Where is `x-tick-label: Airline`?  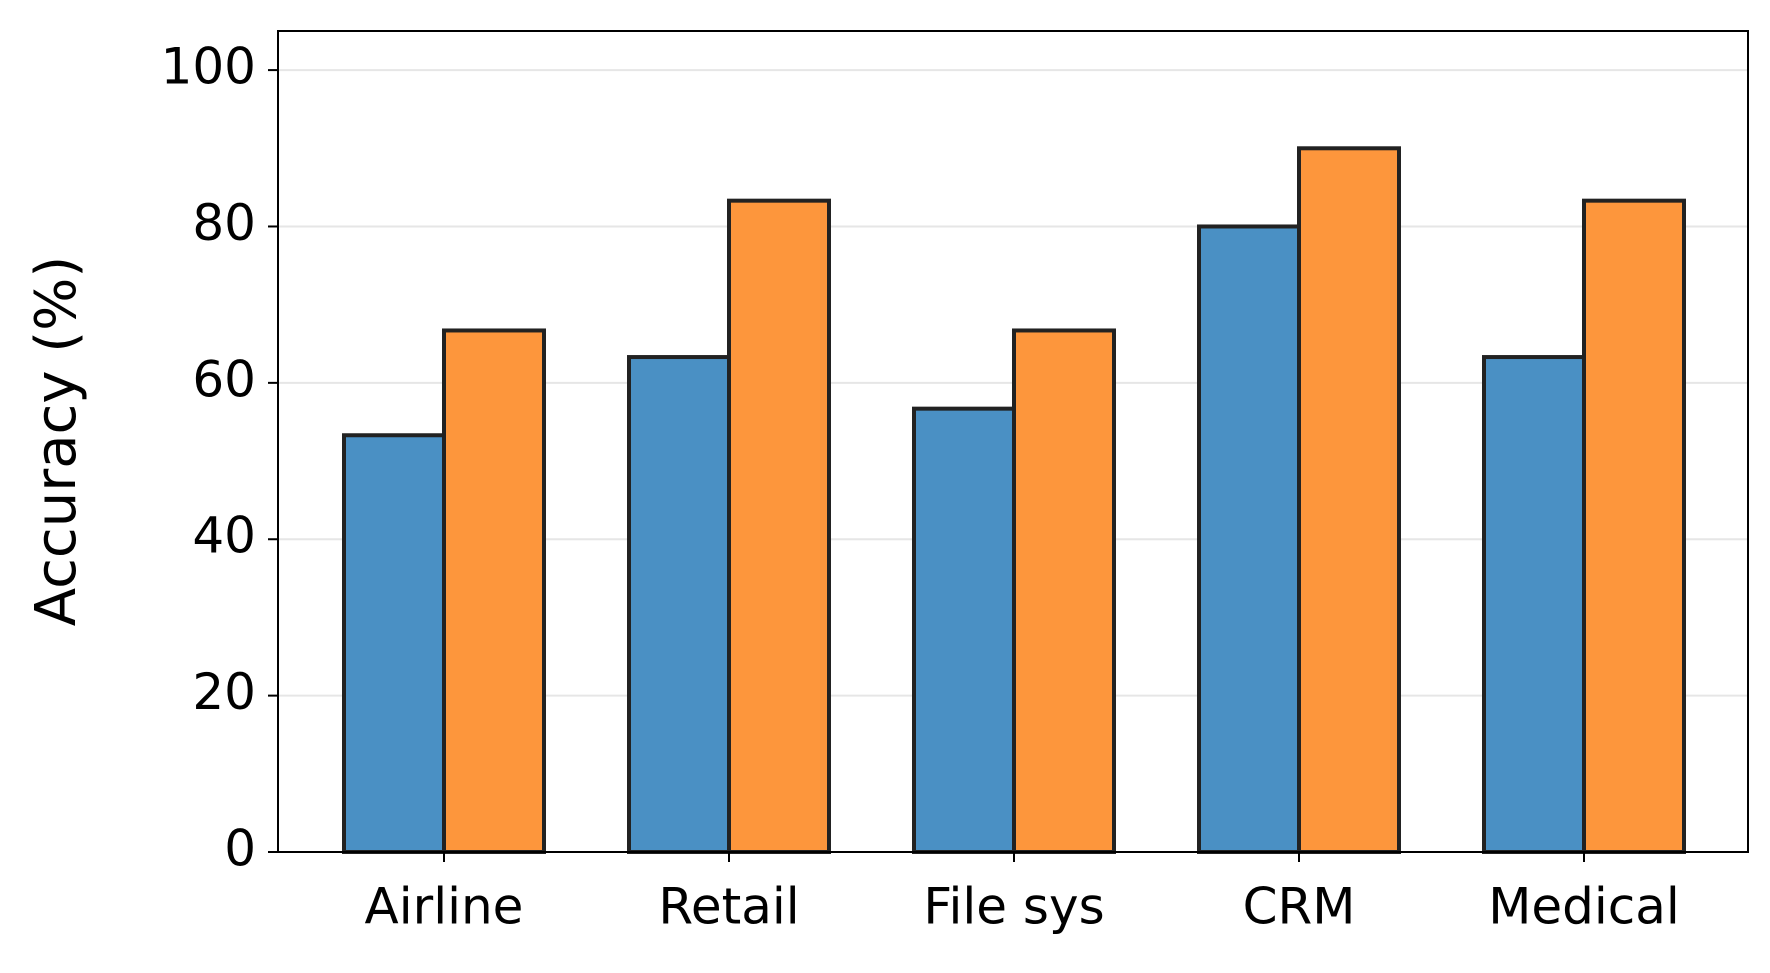
x-tick-label: Airline is located at coordinates (444, 907).